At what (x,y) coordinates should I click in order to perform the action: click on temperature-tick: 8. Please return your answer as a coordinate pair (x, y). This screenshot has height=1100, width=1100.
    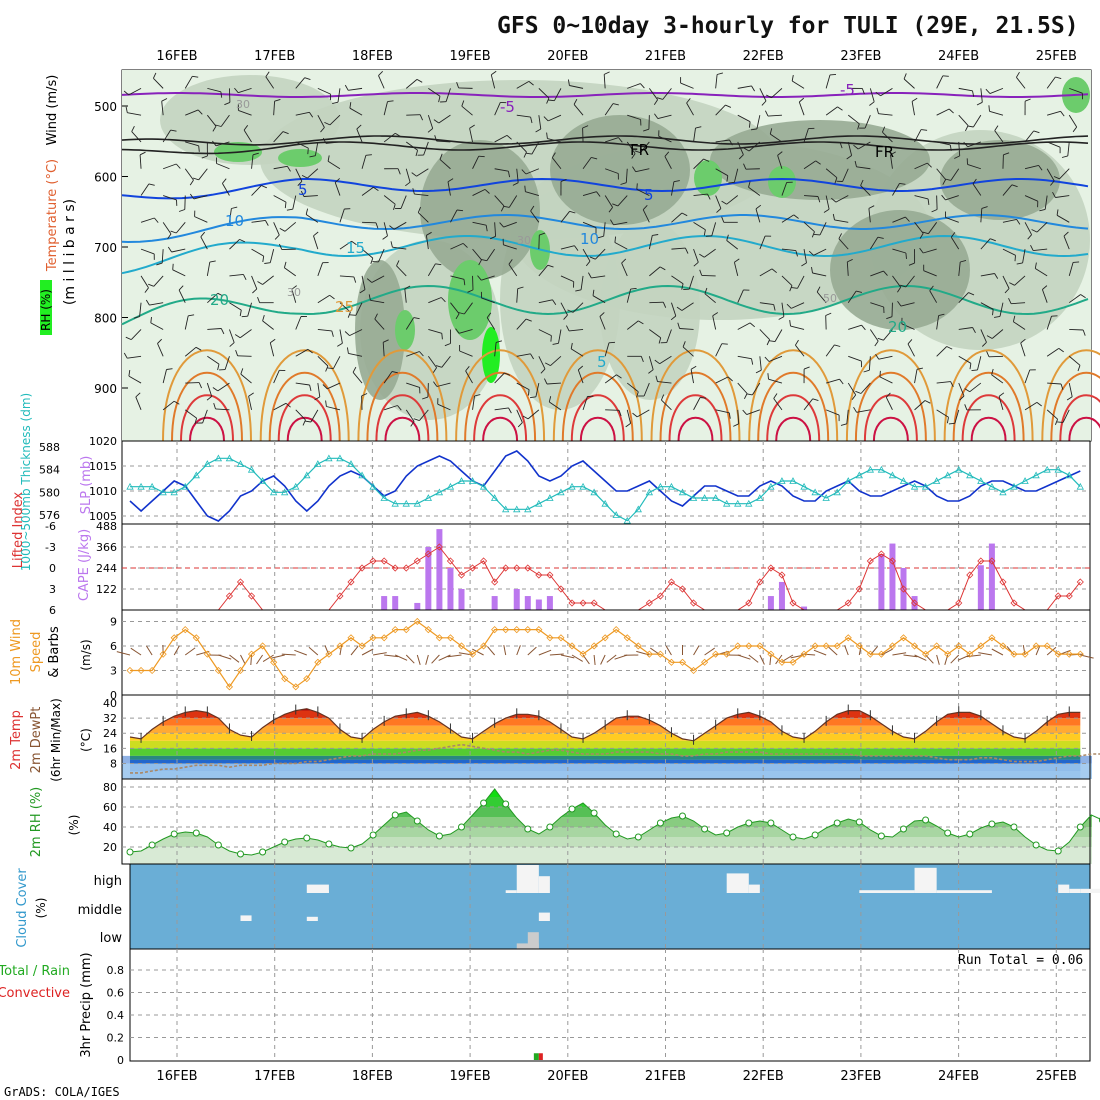
    Looking at the image, I should click on (113, 763).